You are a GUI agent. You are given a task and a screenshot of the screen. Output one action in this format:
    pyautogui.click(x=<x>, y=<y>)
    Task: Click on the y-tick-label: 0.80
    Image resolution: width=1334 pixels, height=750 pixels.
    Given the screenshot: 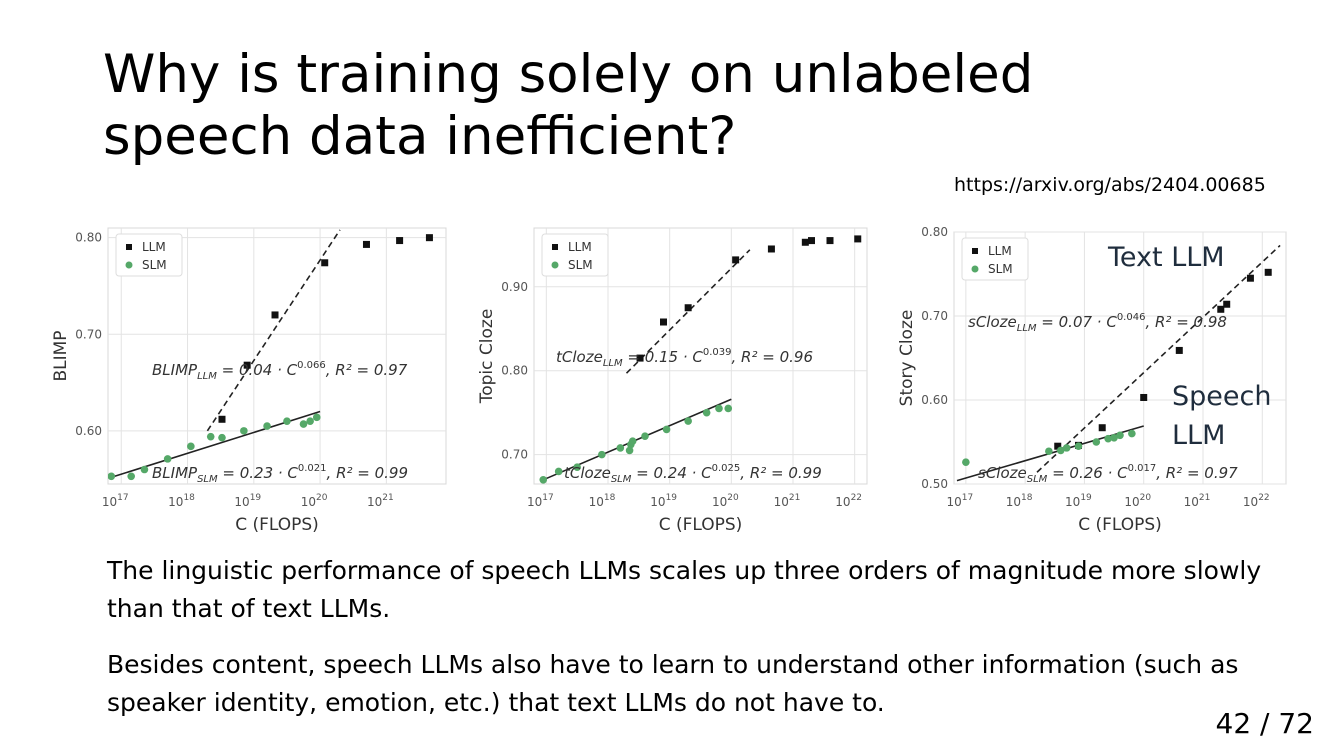 What is the action you would take?
    pyautogui.click(x=934, y=232)
    